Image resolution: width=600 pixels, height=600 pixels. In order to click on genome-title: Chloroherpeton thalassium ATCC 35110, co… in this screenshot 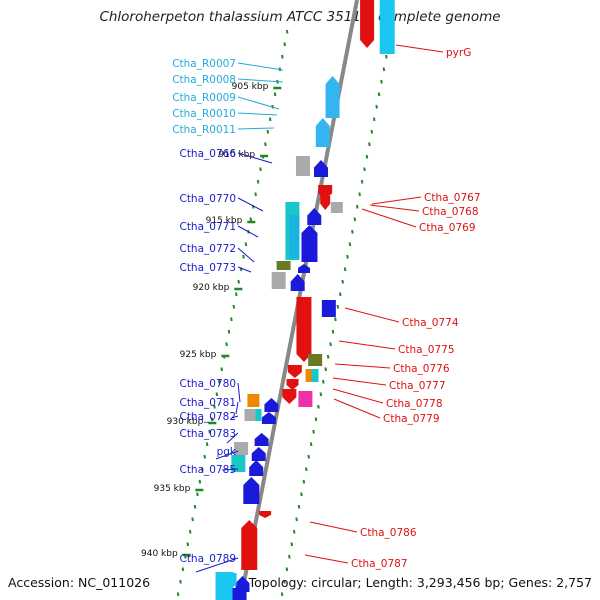, I will do `click(300, 17)`.